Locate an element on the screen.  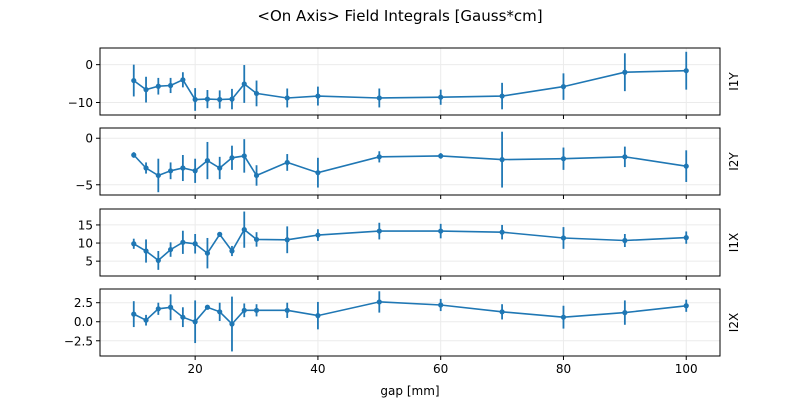
panel-label: I1Y is located at coordinates (734, 81).